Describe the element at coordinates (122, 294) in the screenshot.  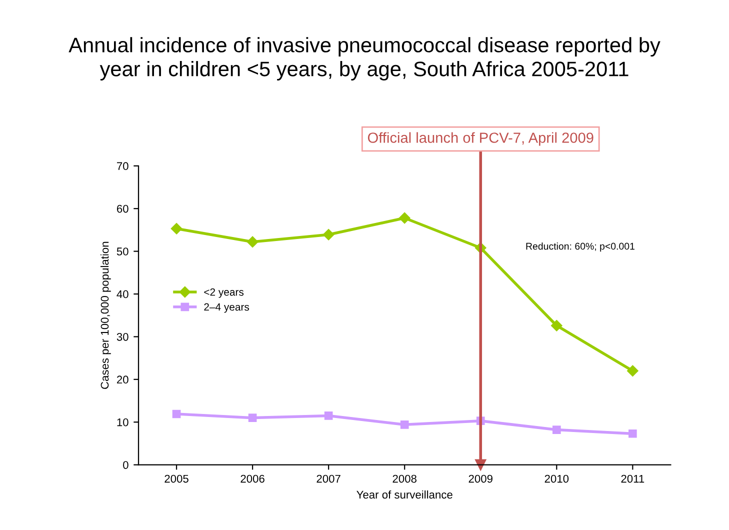
I see `y-tick-label: 40` at that location.